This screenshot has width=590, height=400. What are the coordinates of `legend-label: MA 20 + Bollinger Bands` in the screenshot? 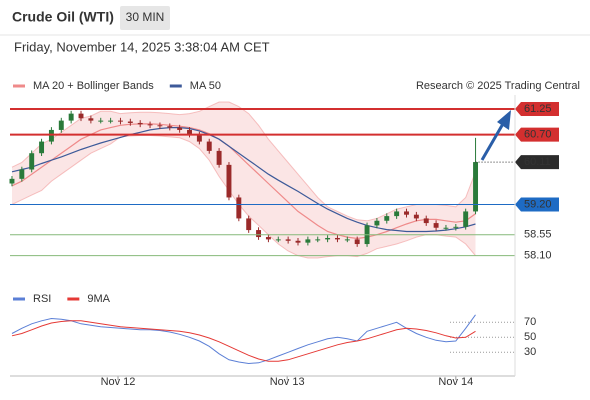 It's located at (93, 86).